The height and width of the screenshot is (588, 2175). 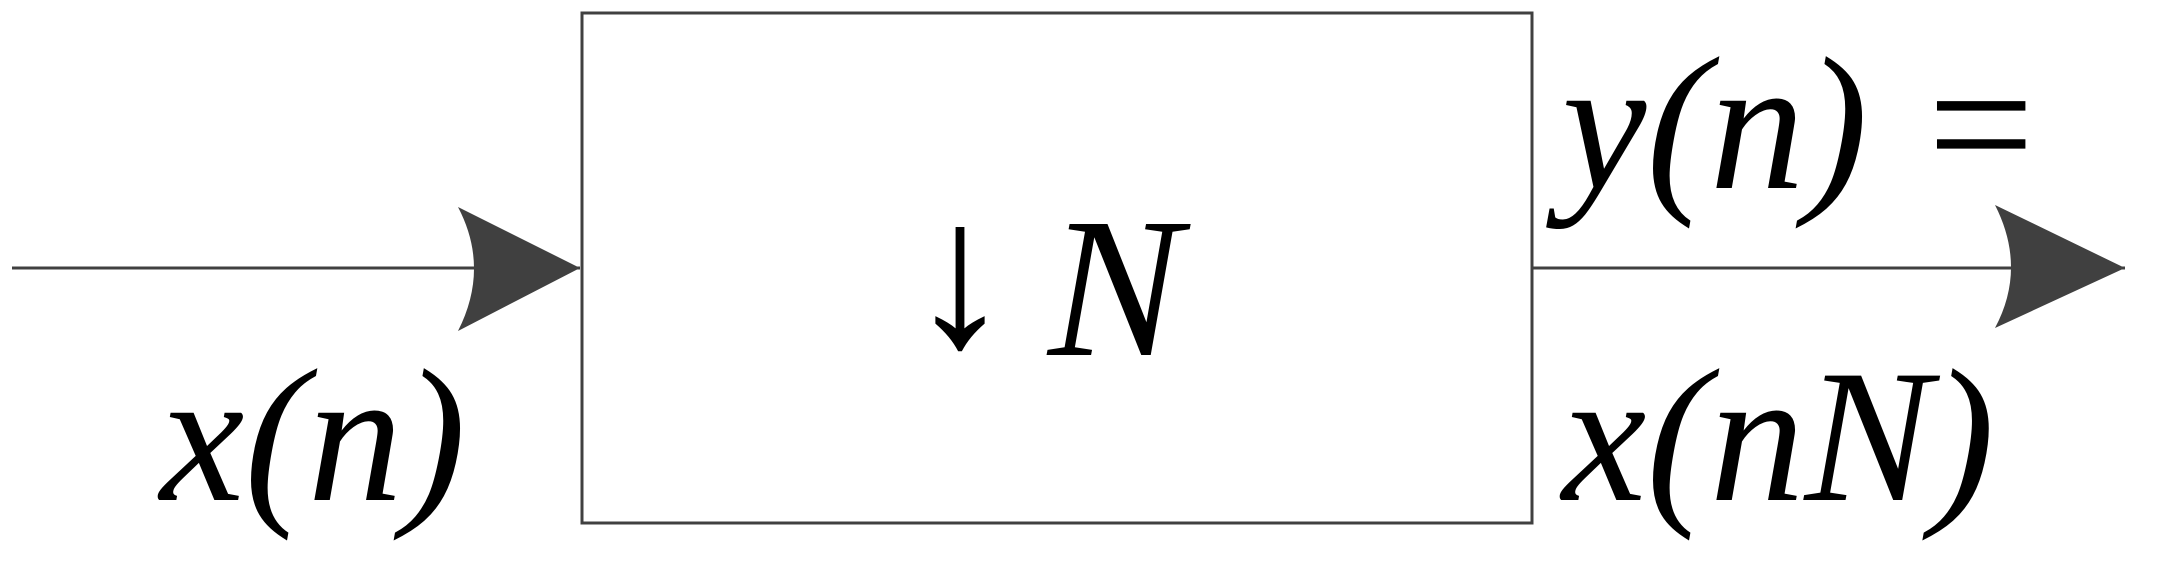 What do you see at coordinates (311, 437) in the screenshot?
I see `input-label: x(n)` at bounding box center [311, 437].